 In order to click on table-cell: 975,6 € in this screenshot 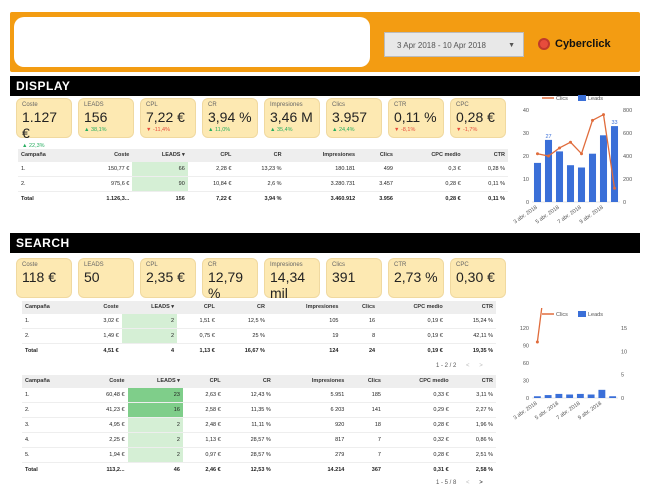, I will do `click(104, 184)`.